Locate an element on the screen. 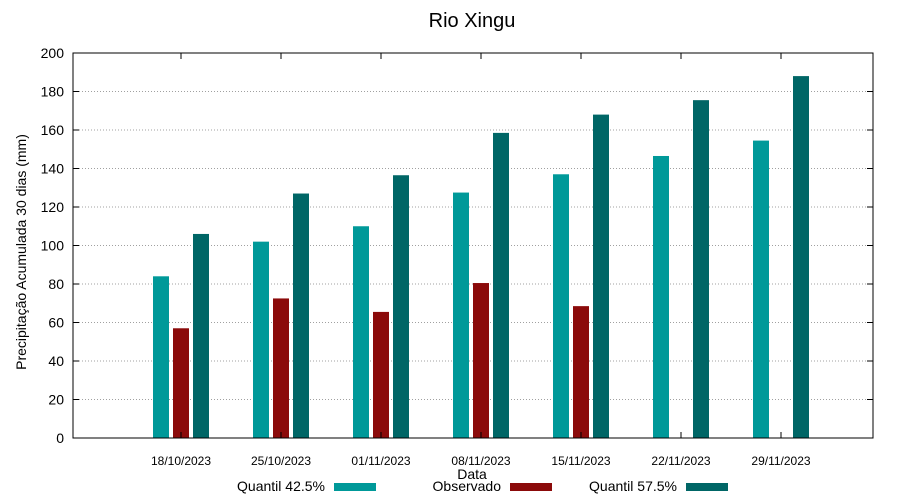  legend-label: Quantil 57.5% is located at coordinates (633, 486).